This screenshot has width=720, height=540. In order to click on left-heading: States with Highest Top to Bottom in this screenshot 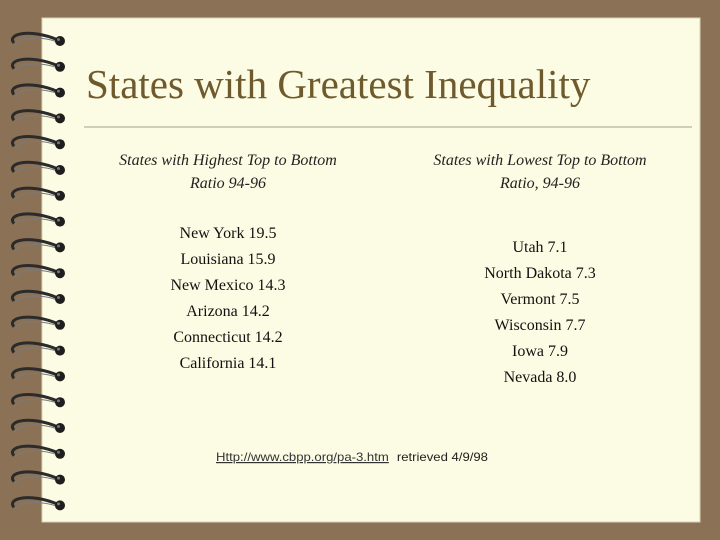, I will do `click(228, 160)`.